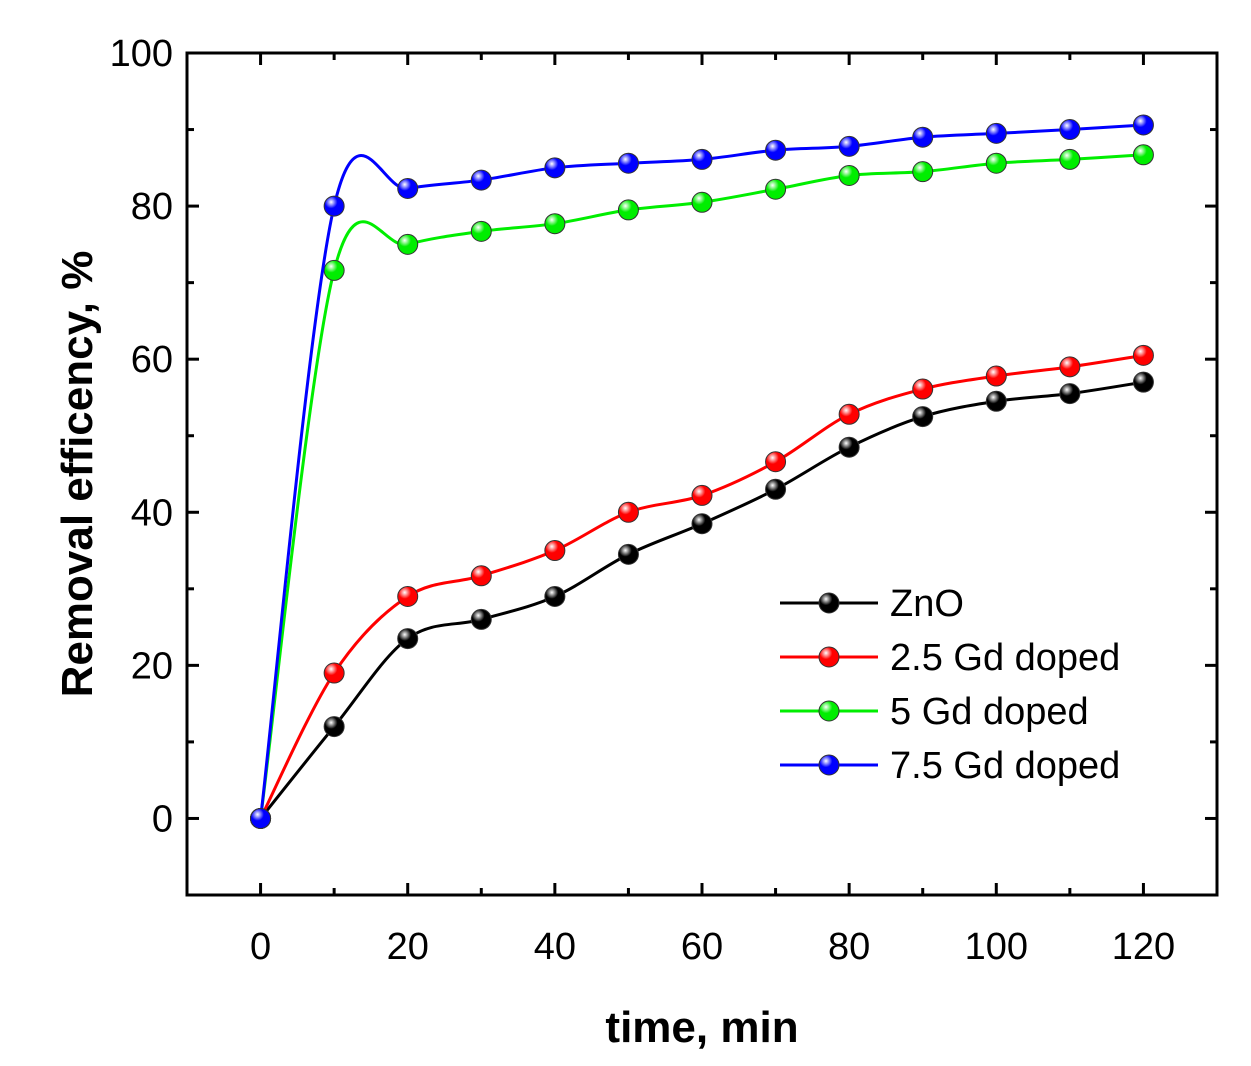  I want to click on x-tick-label: 20, so click(408, 947).